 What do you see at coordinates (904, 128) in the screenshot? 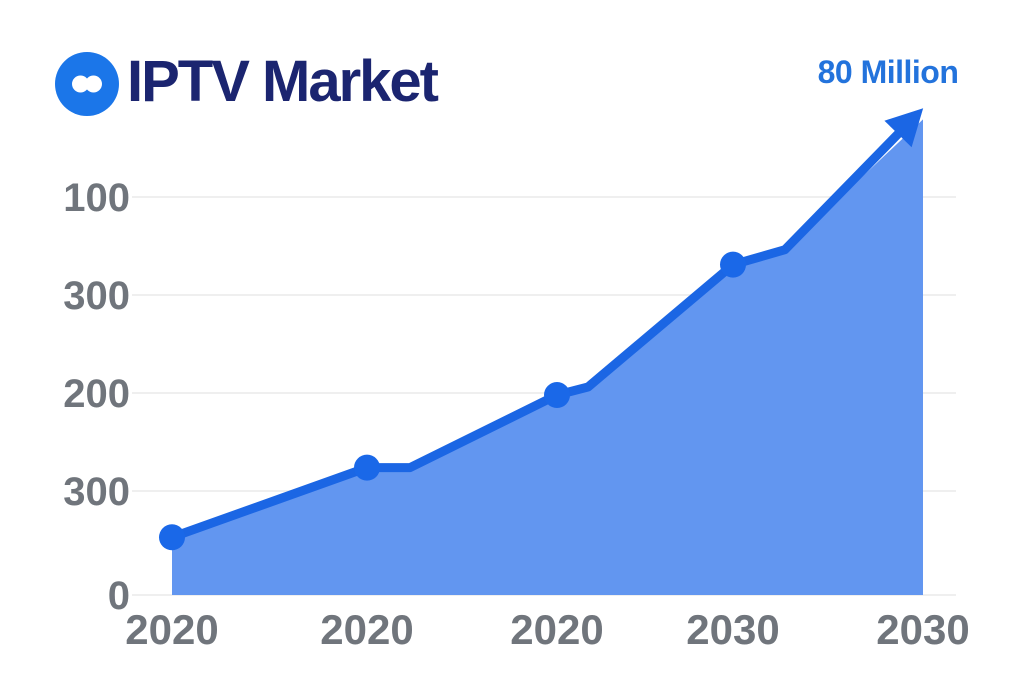
I see `trend-arrowhead-icon` at bounding box center [904, 128].